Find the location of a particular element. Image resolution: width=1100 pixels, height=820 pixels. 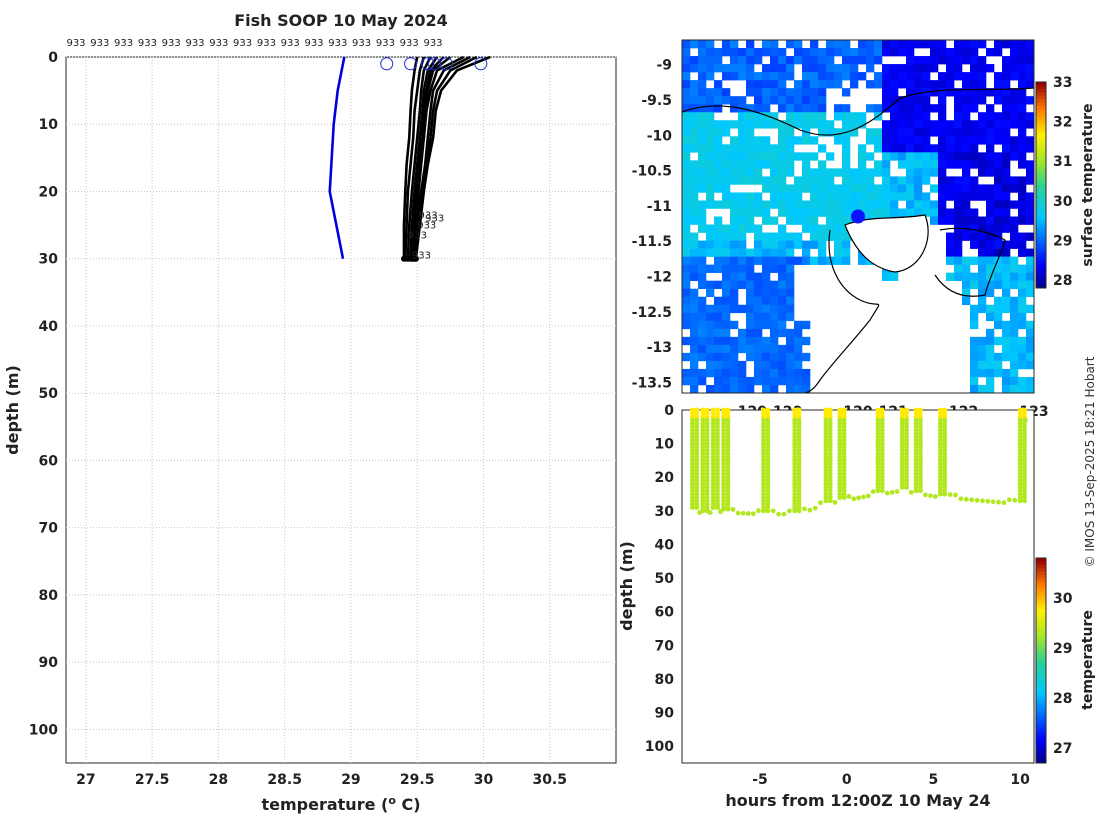

sst-colorbar-band is located at coordinates (1041, 197).